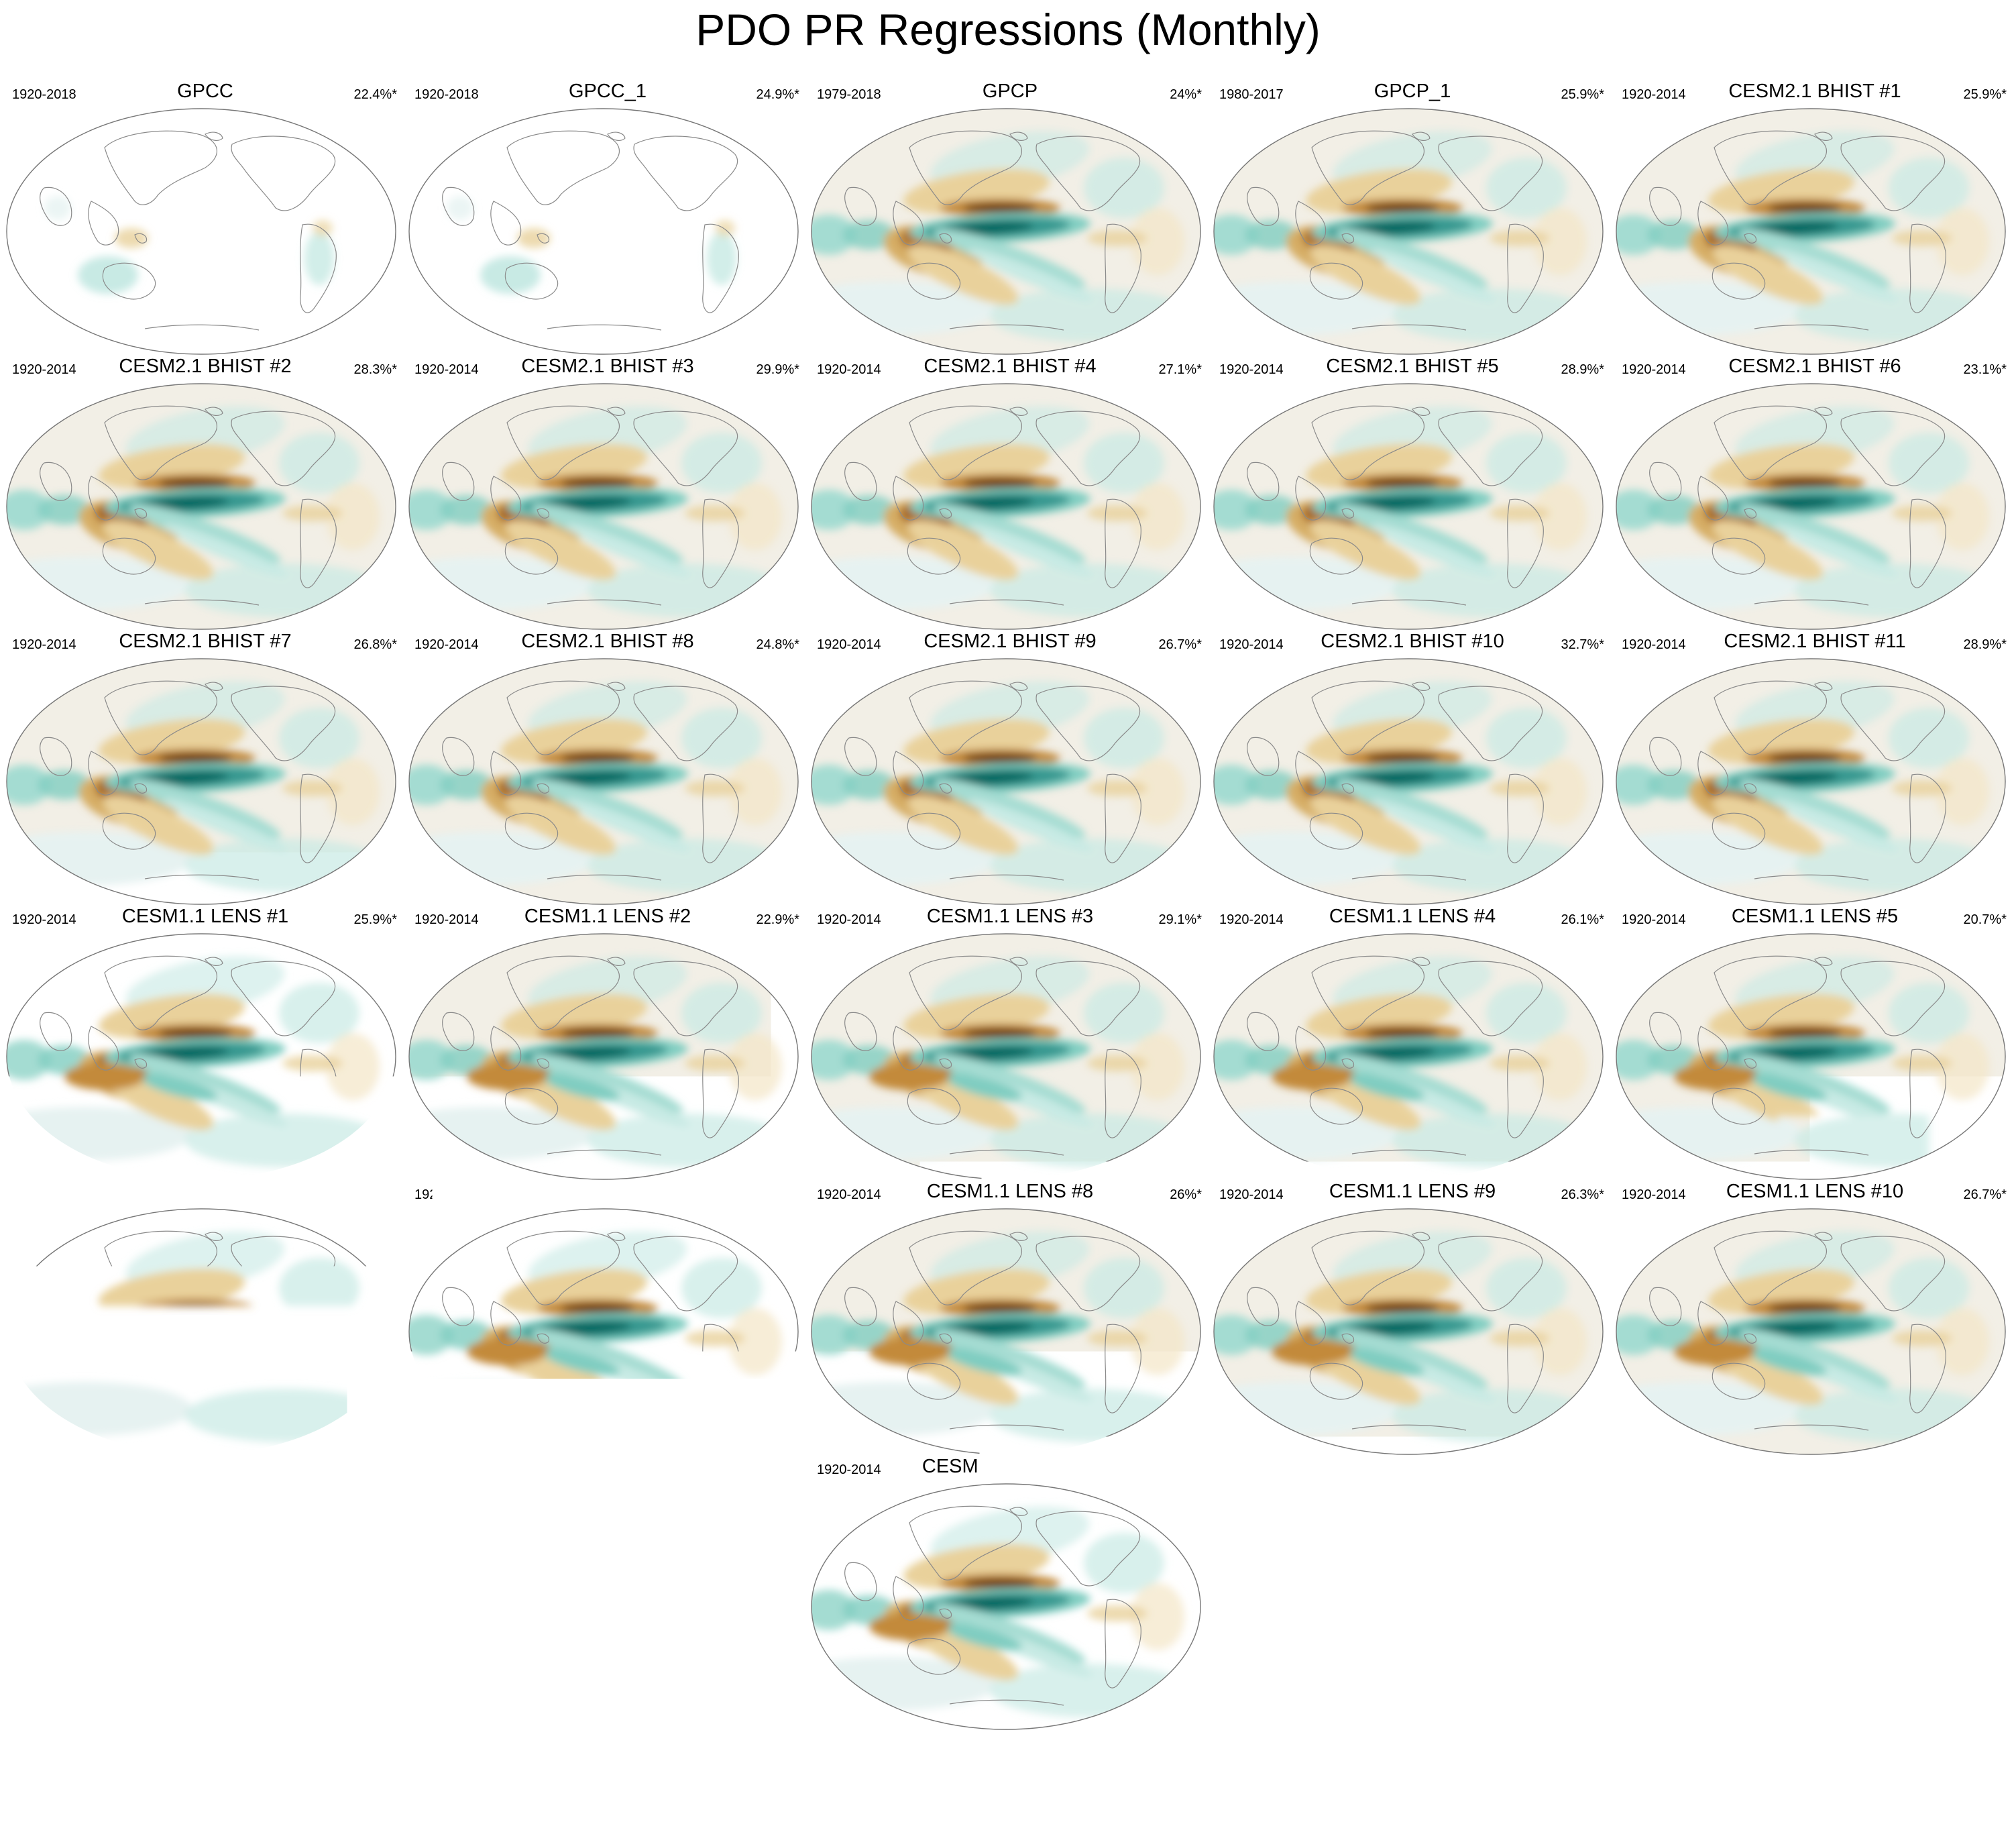 Image resolution: width=2016 pixels, height=1824 pixels. Describe the element at coordinates (376, 645) in the screenshot. I see `panel-variance-percent: 26.8%*` at that location.